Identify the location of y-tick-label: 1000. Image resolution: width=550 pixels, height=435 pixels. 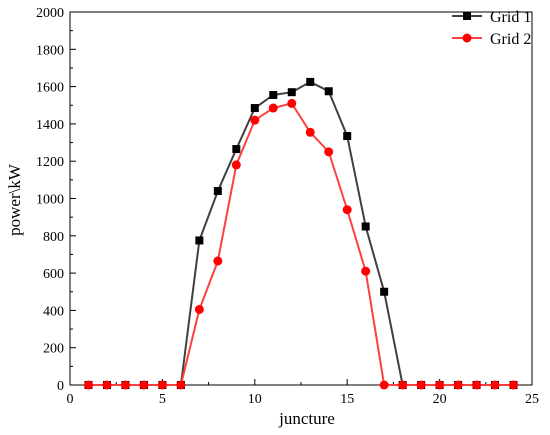
(50, 200).